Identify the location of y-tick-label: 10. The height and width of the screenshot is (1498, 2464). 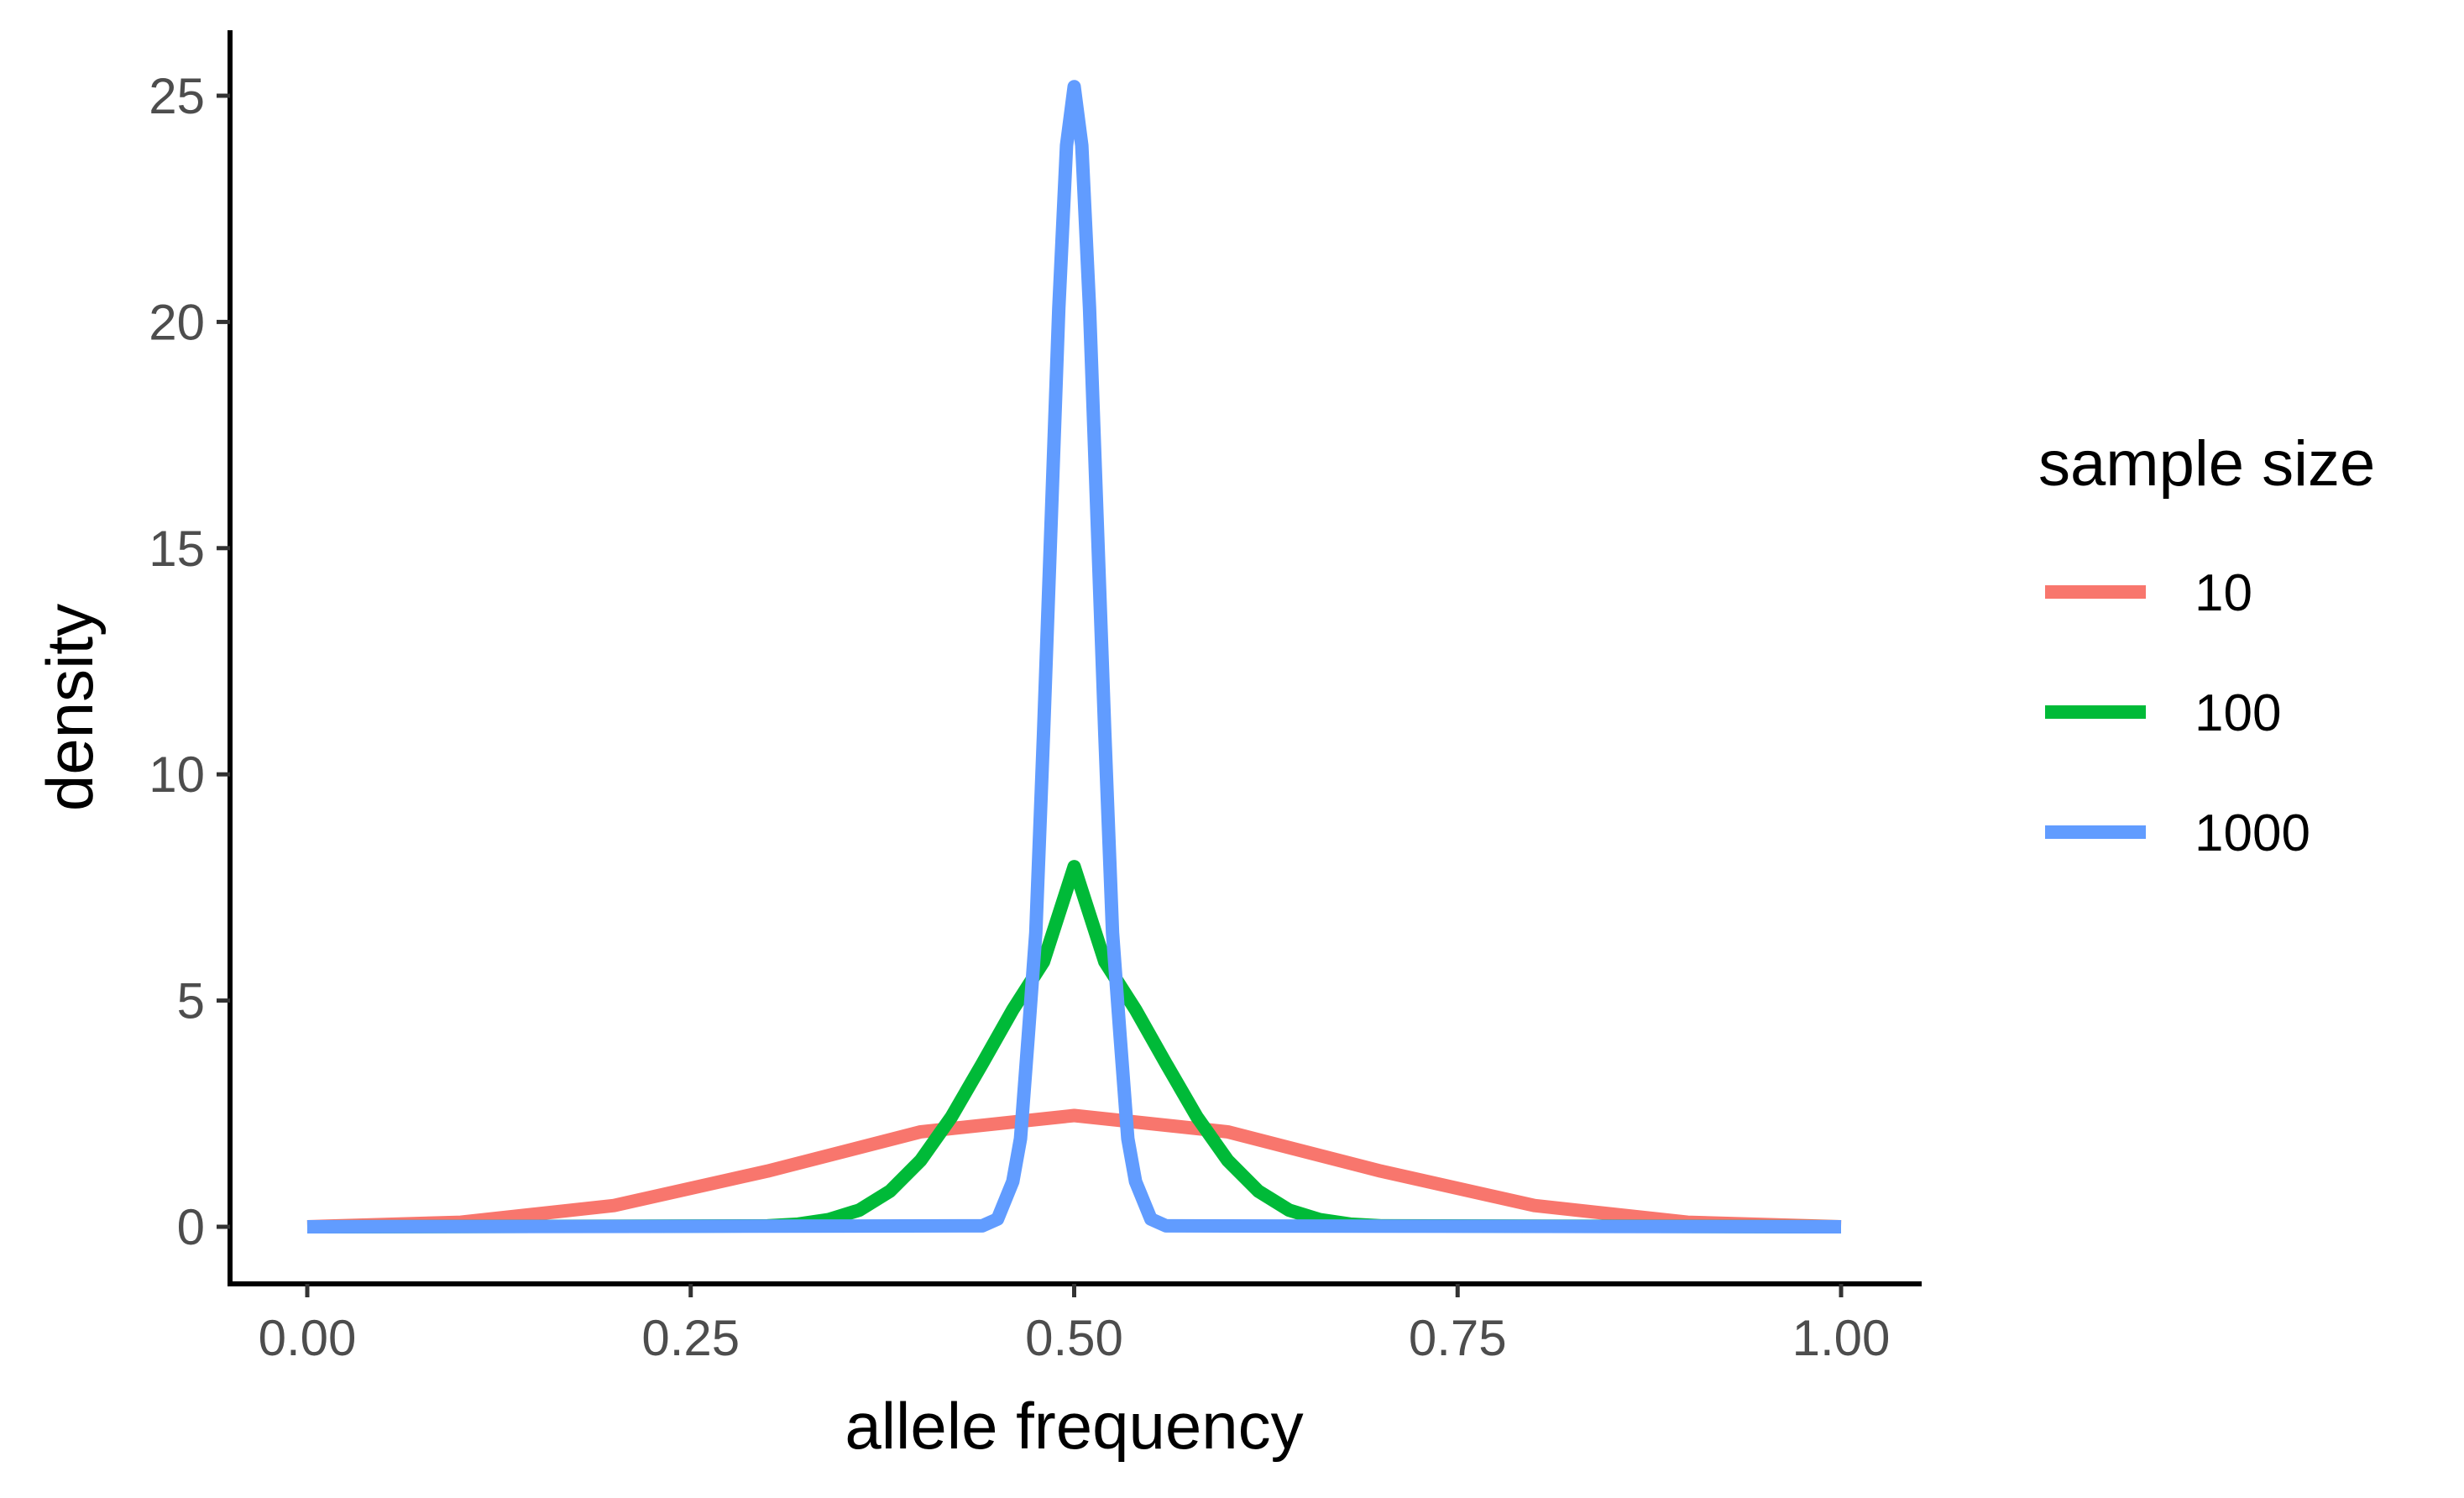
(177, 774).